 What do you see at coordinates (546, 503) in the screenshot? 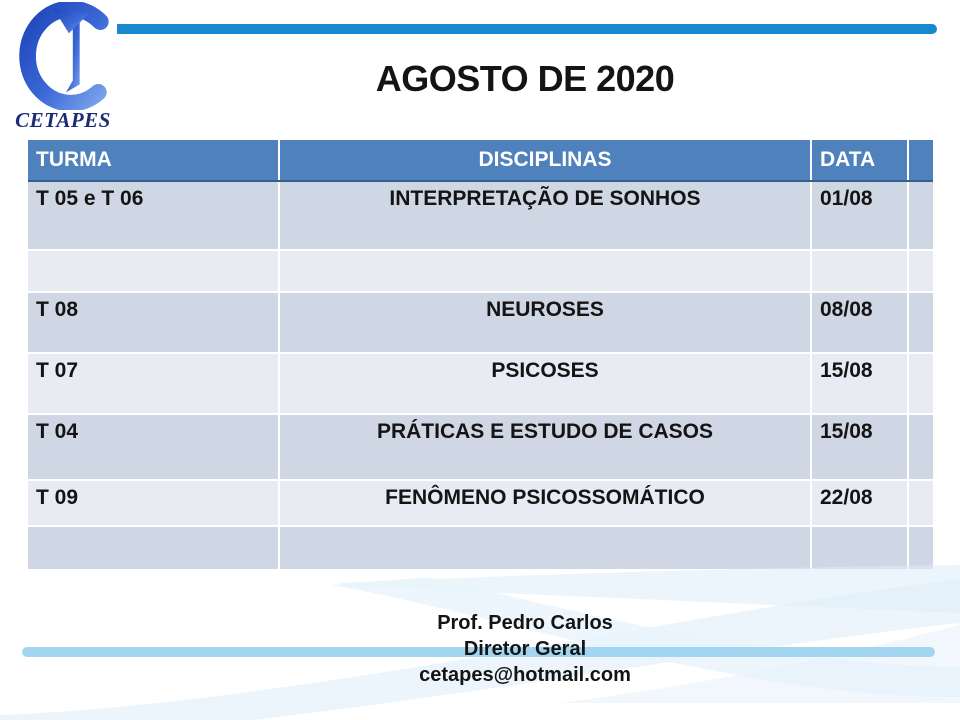
I see `cell-disc: FENÔMENO PSICOSSOMÁTICO` at bounding box center [546, 503].